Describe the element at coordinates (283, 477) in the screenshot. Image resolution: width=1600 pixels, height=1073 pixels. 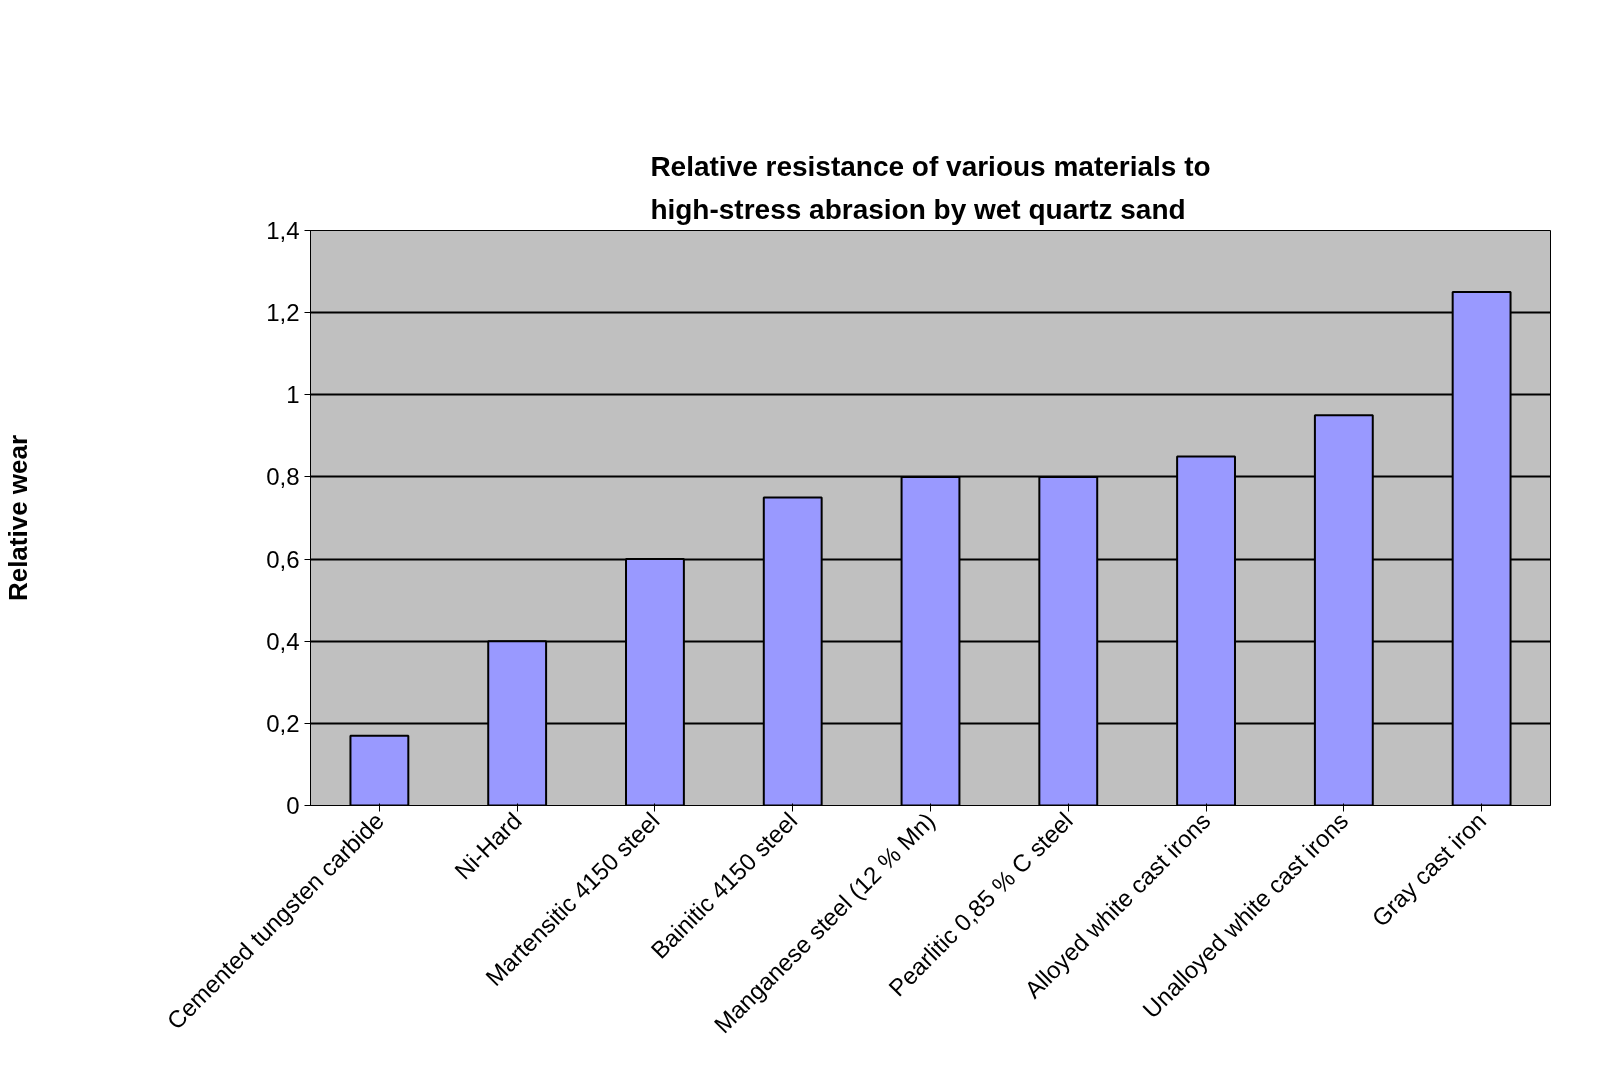
I see `y-tick-label: 0,8` at that location.